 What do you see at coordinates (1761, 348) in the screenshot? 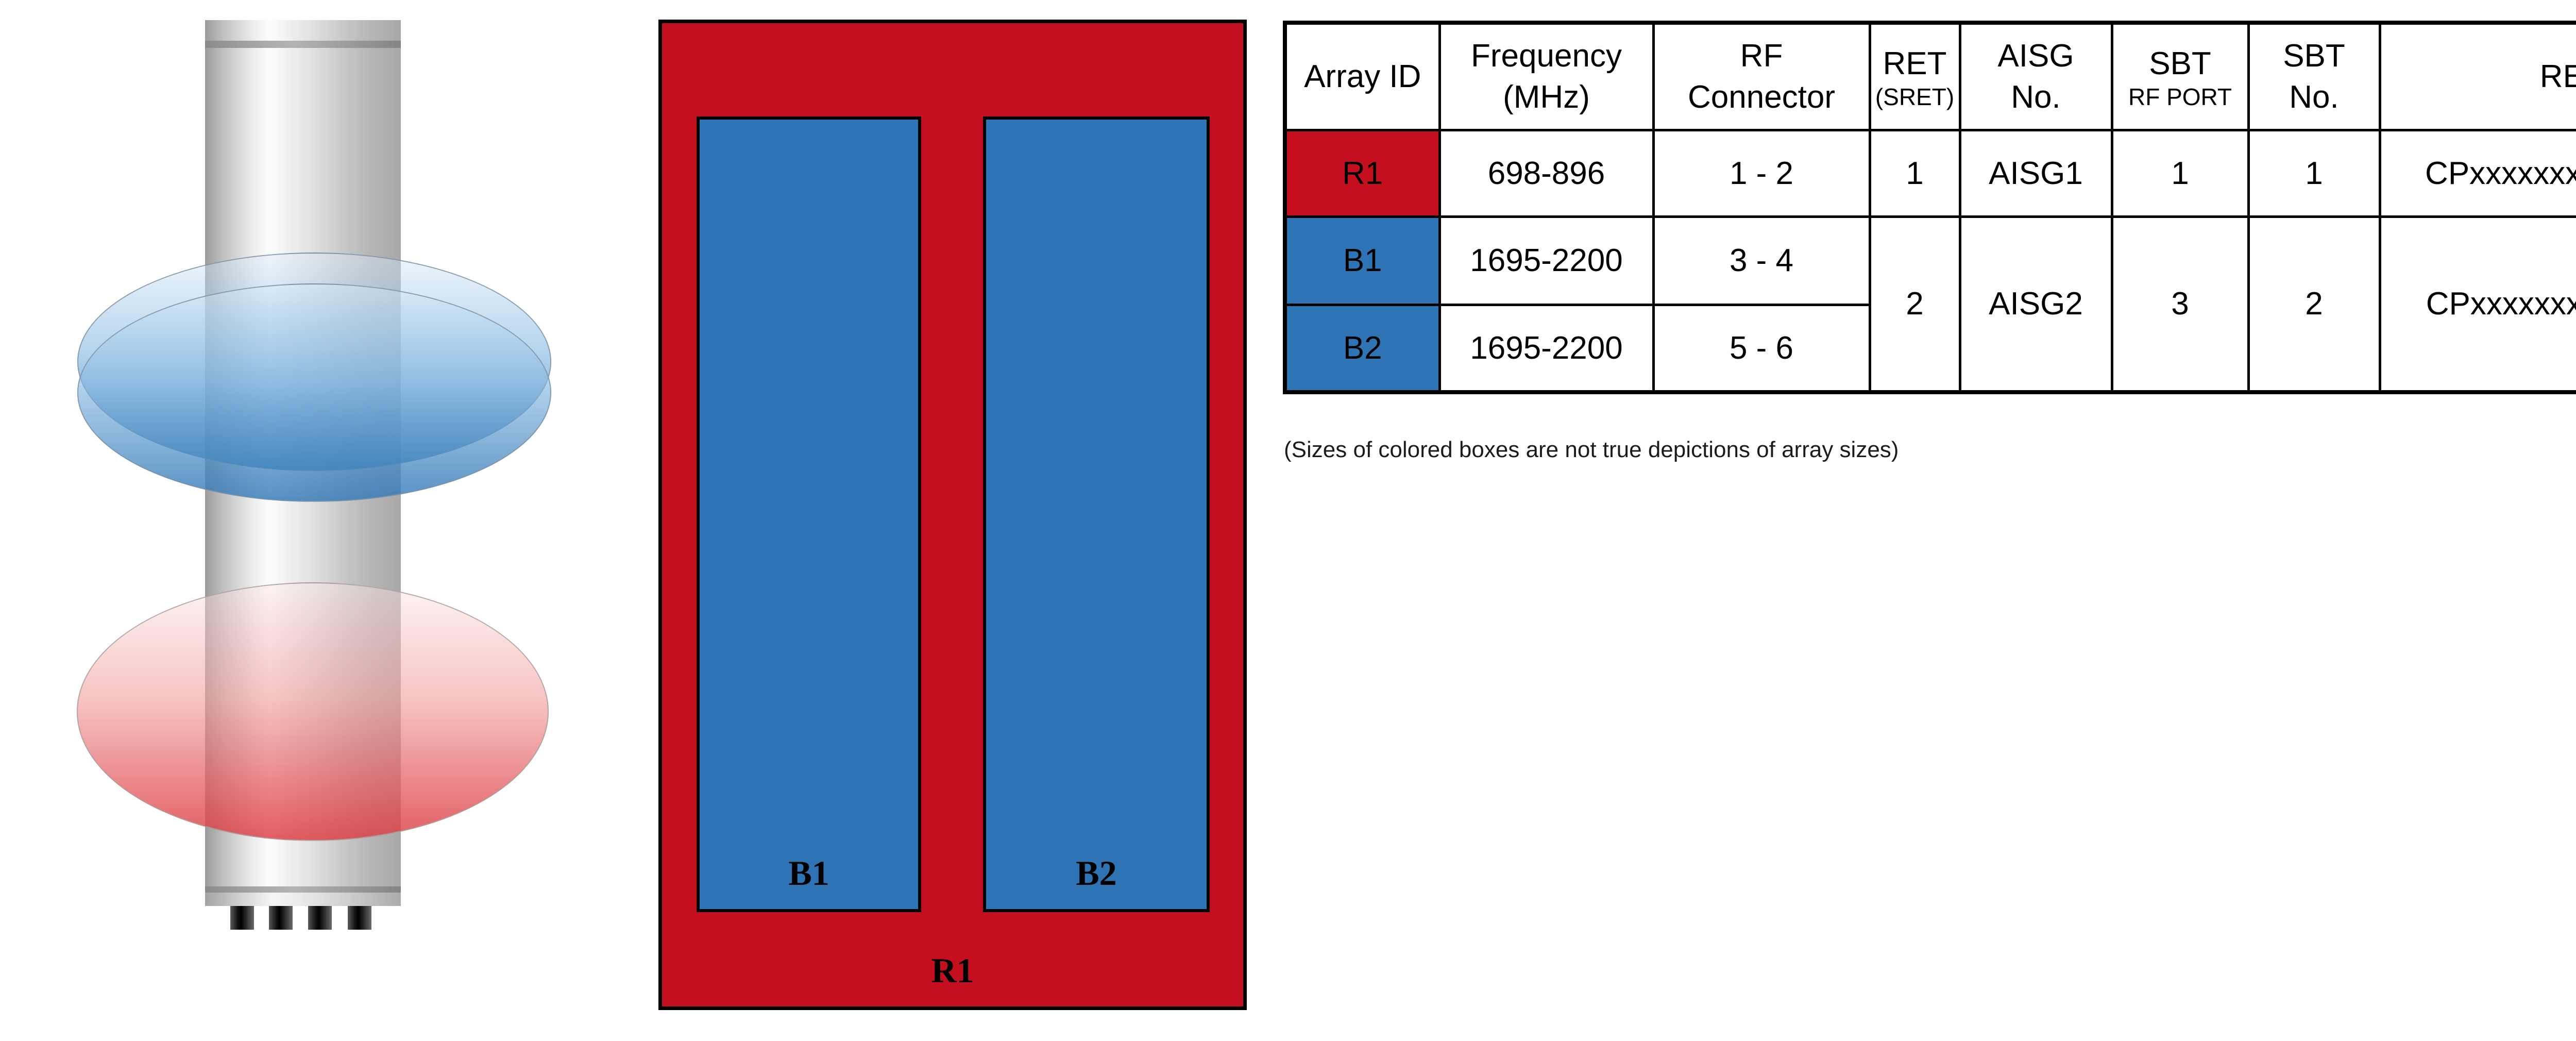
I see `cell-rf-connector-b2: 5 - 6` at bounding box center [1761, 348].